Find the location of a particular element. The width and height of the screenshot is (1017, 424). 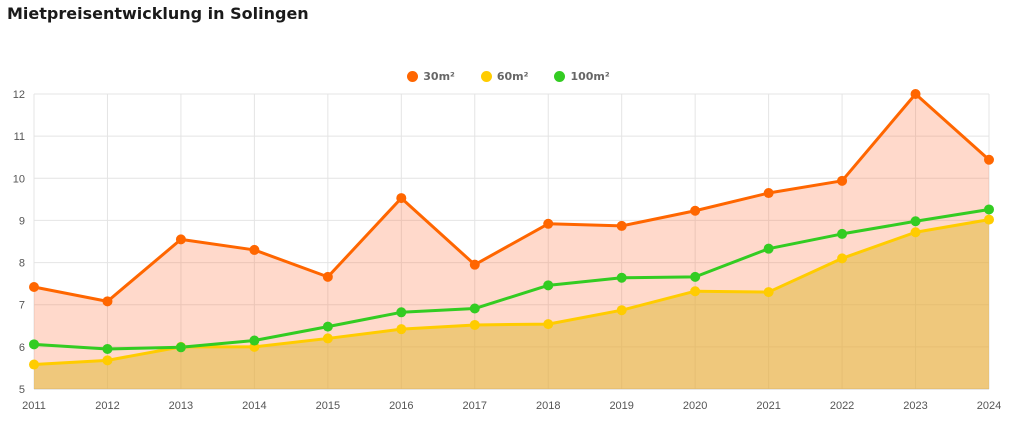

point-30m²-2014 is located at coordinates (254, 249).